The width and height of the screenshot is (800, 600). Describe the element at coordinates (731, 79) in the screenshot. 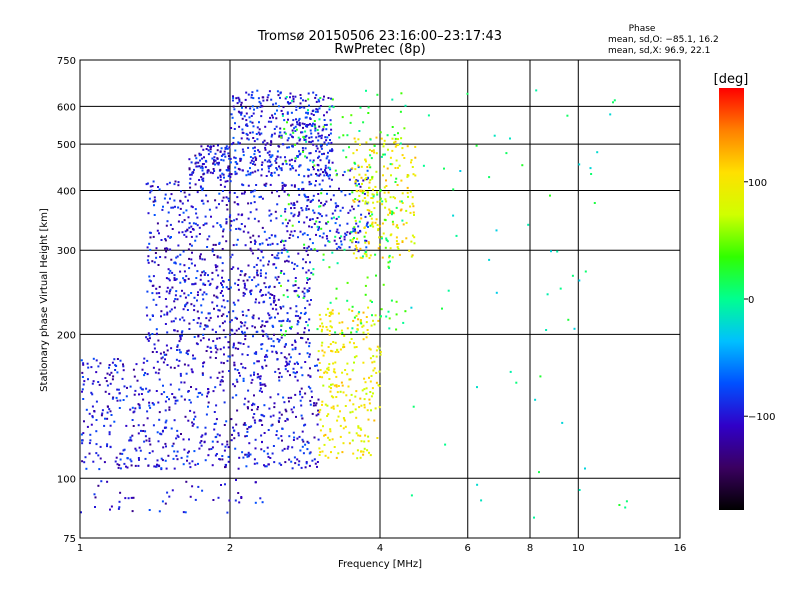

I see `colorbar-label: [deg]` at that location.